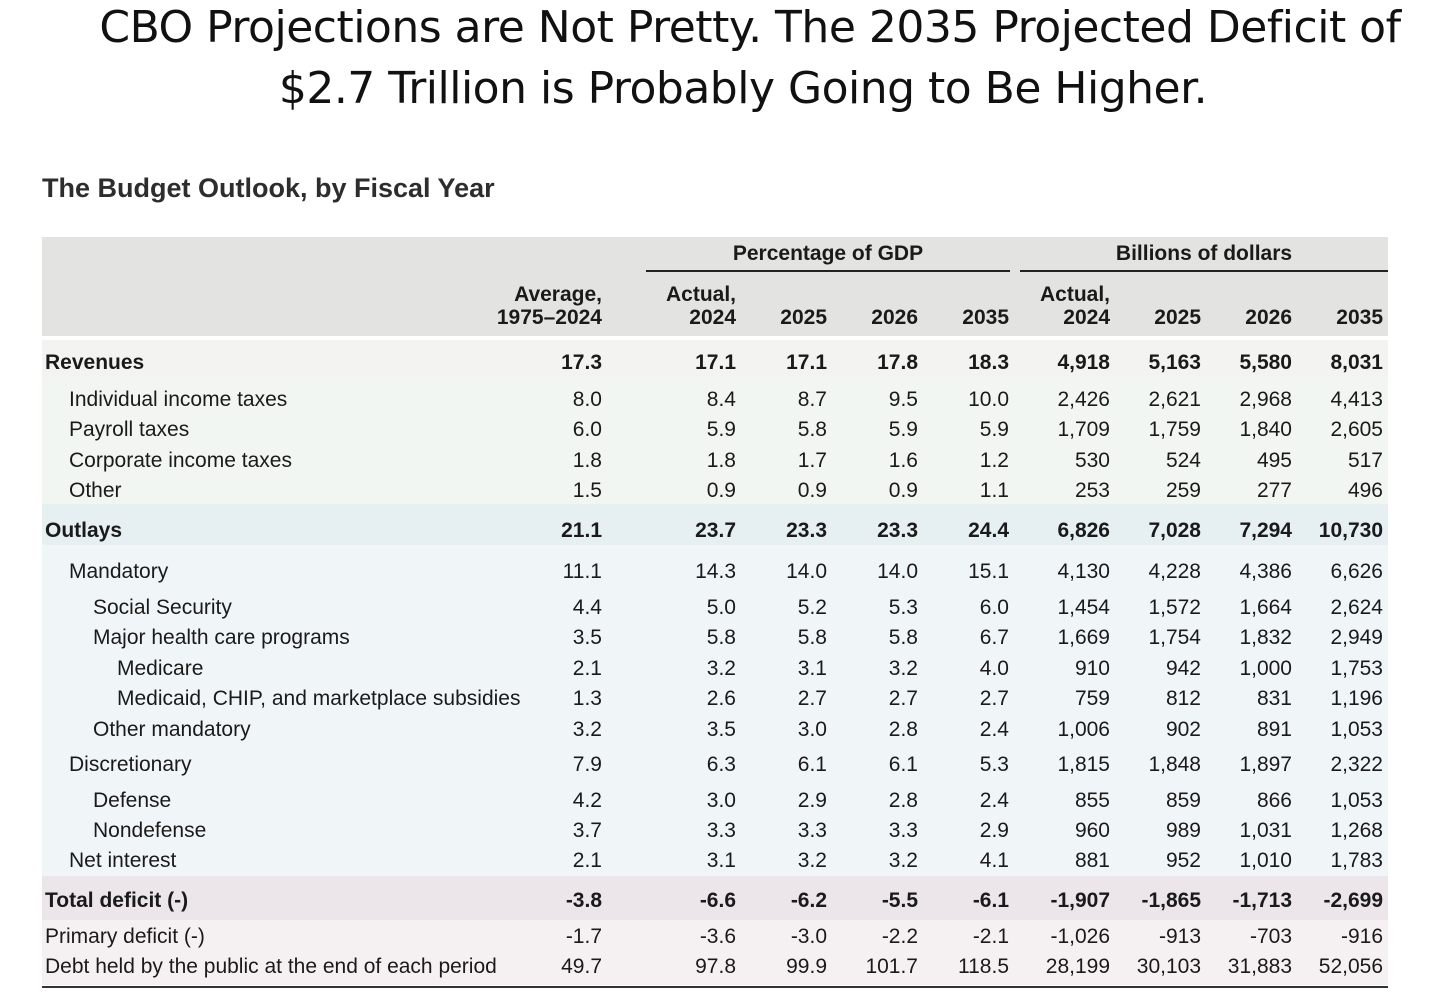 The width and height of the screenshot is (1456, 996). Describe the element at coordinates (715, 358) in the screenshot. I see `revenues-header-band` at that location.